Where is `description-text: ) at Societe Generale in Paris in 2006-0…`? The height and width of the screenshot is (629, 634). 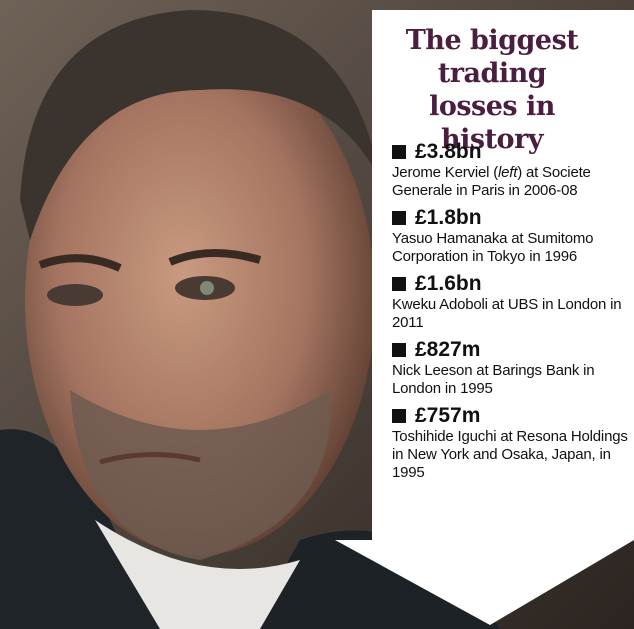 description-text: ) at Societe Generale in Paris in 2006-0… is located at coordinates (491, 181).